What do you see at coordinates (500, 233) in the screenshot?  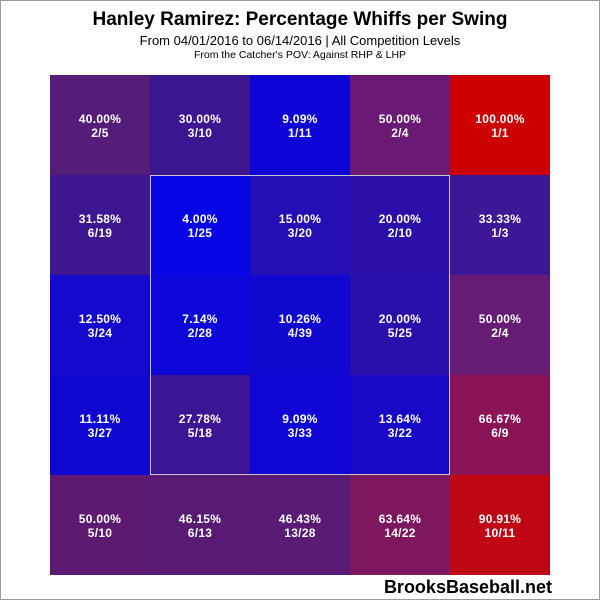 I see `cell-count-label: 1/3` at bounding box center [500, 233].